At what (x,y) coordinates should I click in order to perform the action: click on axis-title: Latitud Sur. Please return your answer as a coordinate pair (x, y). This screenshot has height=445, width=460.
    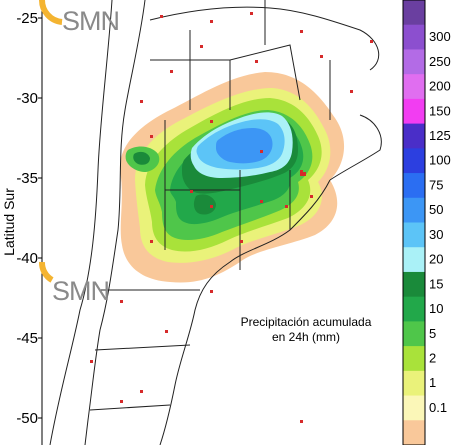
    Looking at the image, I should click on (9, 222).